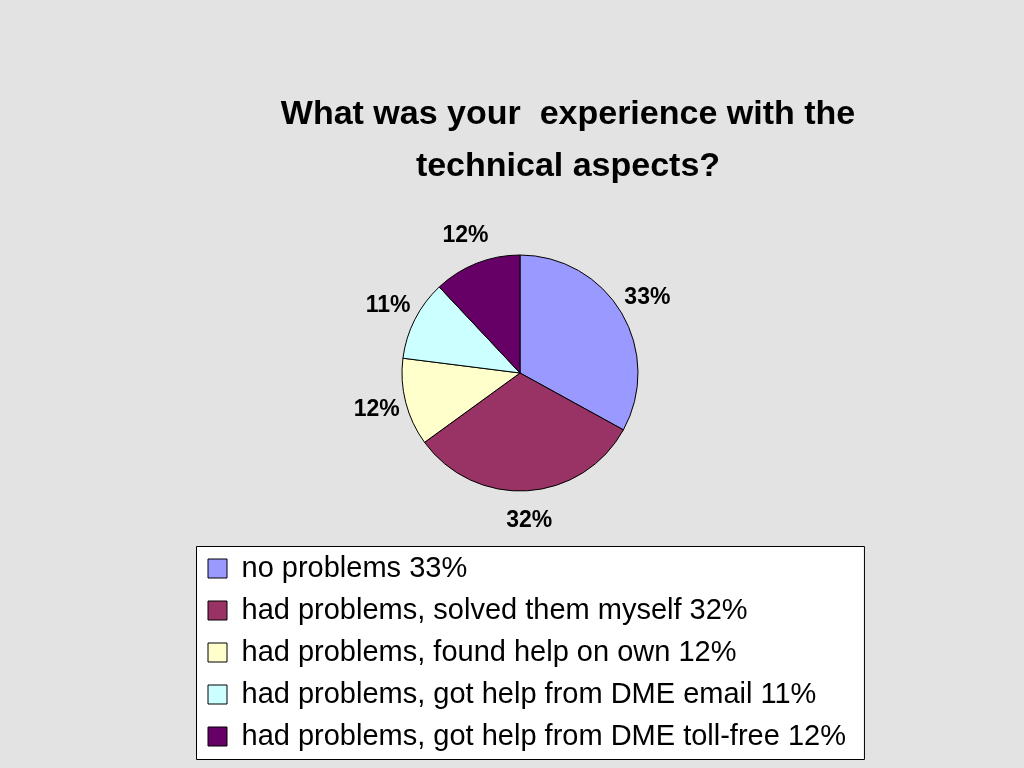 The width and height of the screenshot is (1024, 768). I want to click on data-label: 11%, so click(388, 304).